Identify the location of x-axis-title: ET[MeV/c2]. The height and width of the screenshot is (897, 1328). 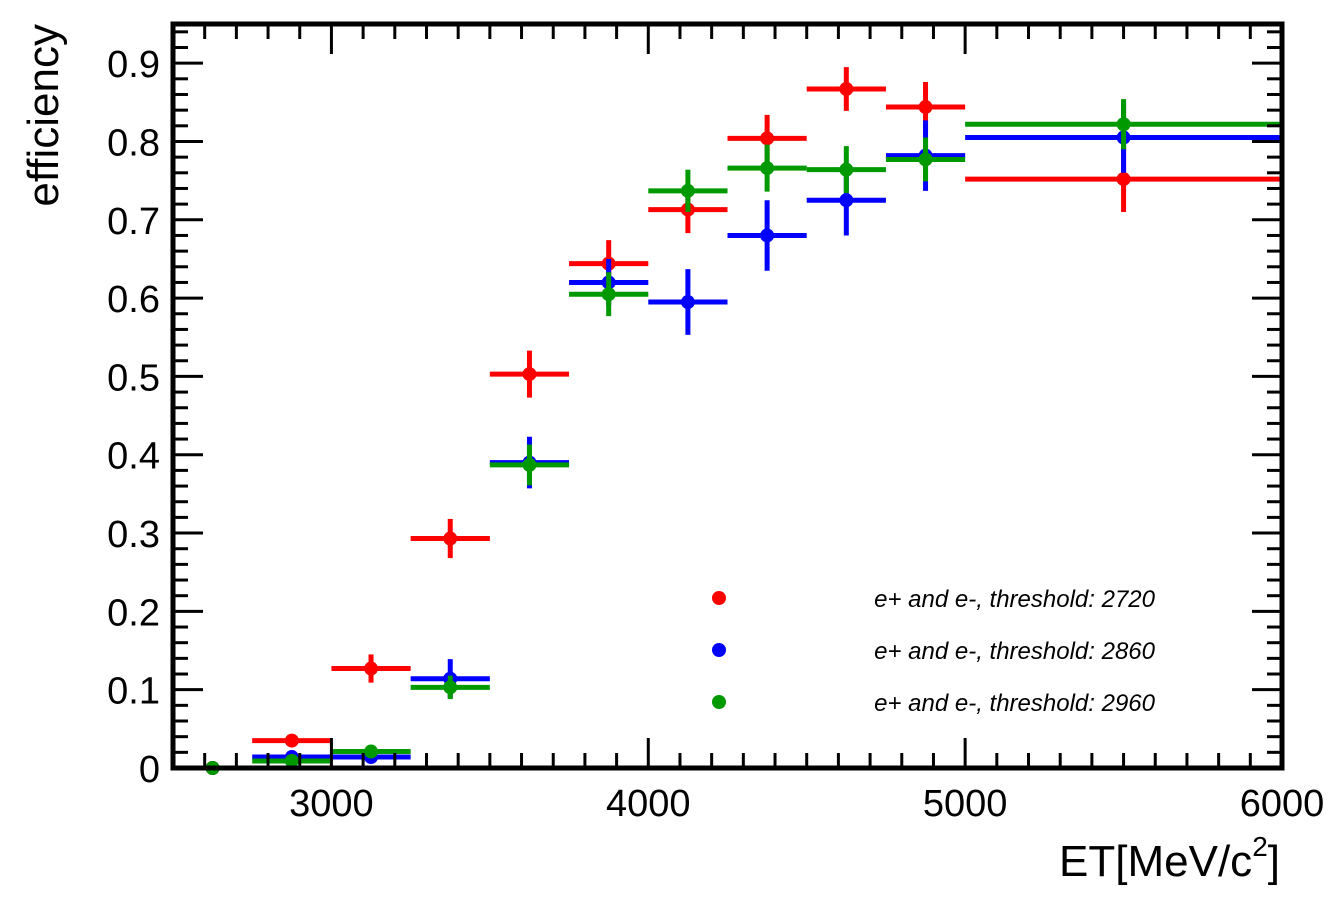
(1169, 858).